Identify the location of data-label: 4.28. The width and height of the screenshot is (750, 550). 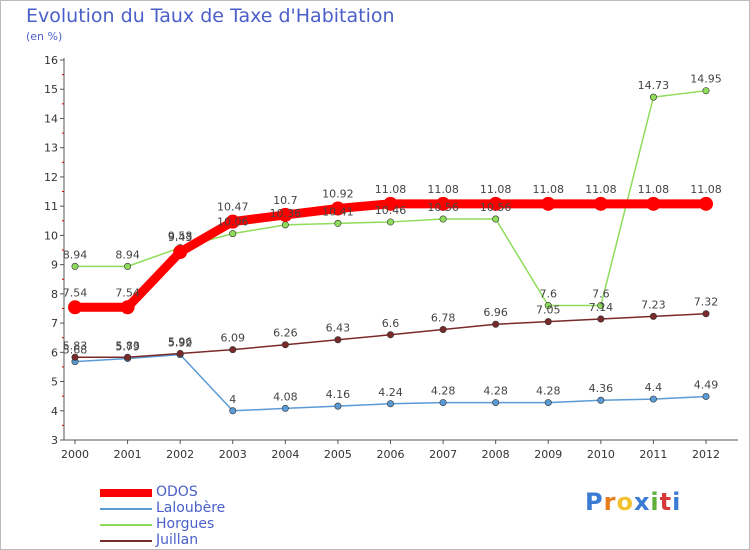
(548, 391).